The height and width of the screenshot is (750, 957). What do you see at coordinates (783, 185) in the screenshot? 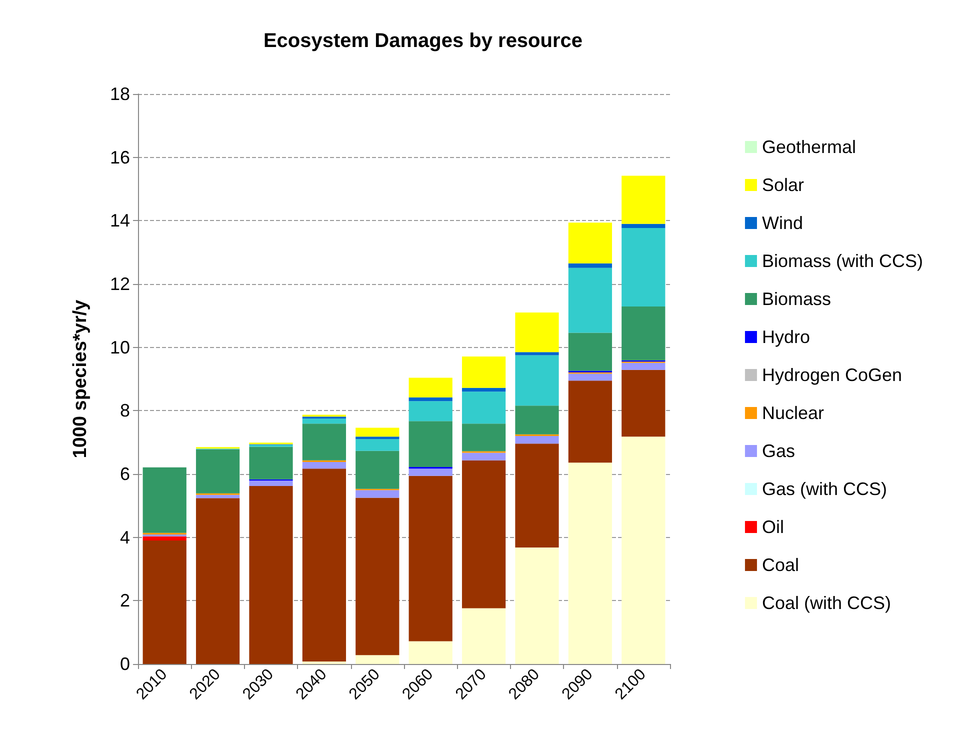
I see `legend-label: Solar` at bounding box center [783, 185].